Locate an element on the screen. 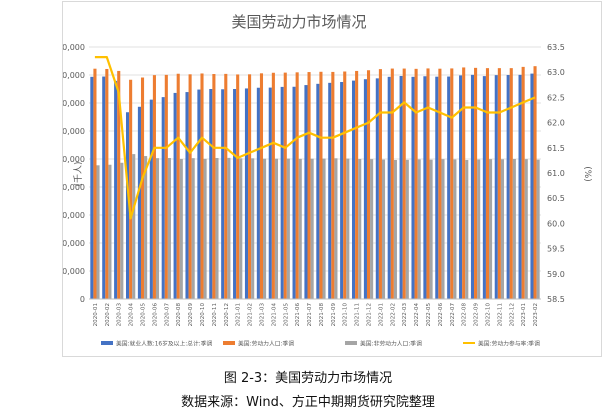  x-tick-label: 2020-06 is located at coordinates (155, 315).